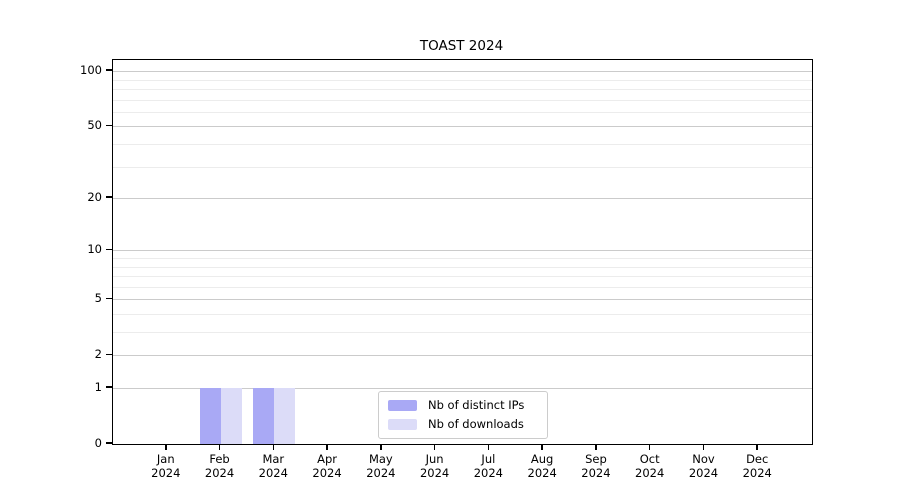 The width and height of the screenshot is (900, 500). I want to click on x-tick-label-may: May 2024, so click(381, 466).